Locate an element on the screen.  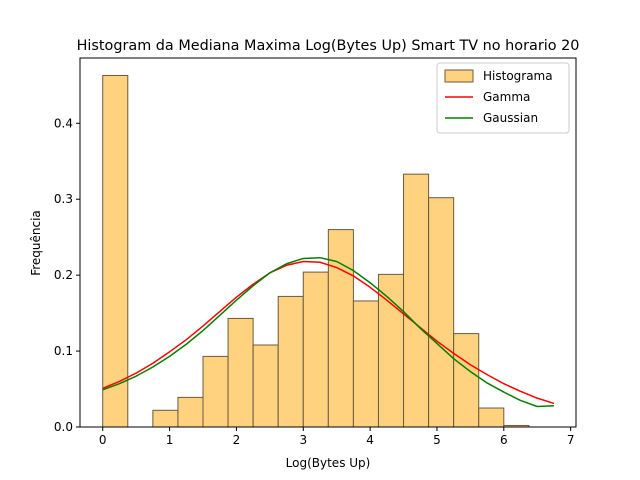
legend: Histograma Gamma Gaussian is located at coordinates (503, 98).